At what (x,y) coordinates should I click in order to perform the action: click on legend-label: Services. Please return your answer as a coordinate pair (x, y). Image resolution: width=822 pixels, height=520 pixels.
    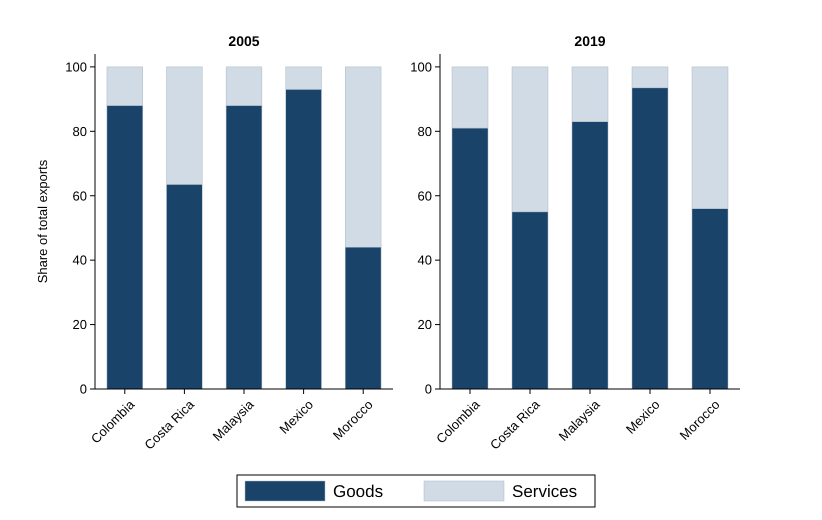
    Looking at the image, I should click on (545, 491).